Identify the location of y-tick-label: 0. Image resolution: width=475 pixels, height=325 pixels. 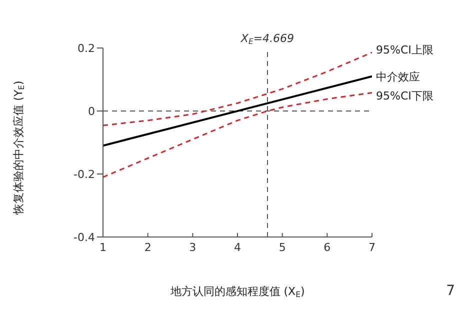
(91, 111).